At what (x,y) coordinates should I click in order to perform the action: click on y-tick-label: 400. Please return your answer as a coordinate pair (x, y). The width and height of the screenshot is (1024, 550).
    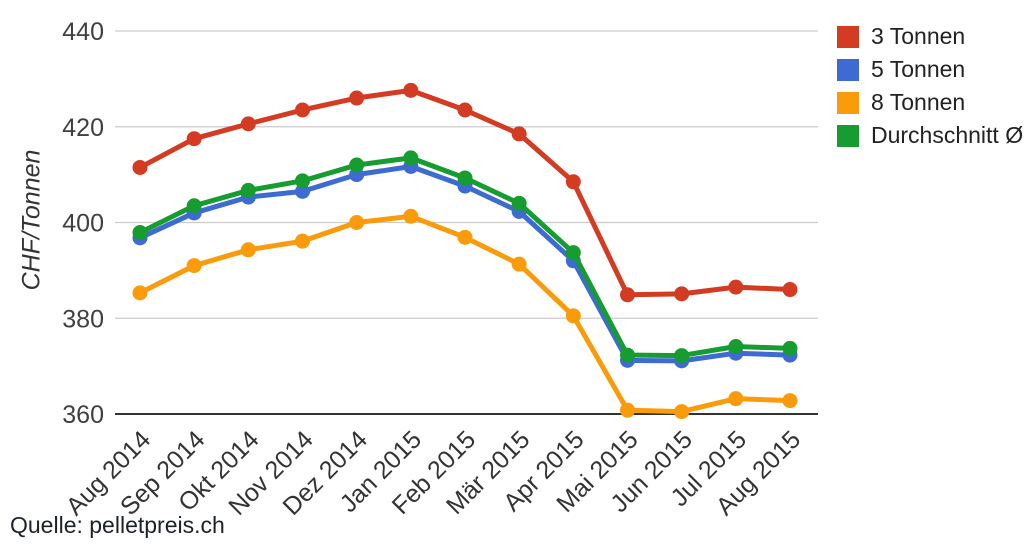
    Looking at the image, I should click on (83, 224).